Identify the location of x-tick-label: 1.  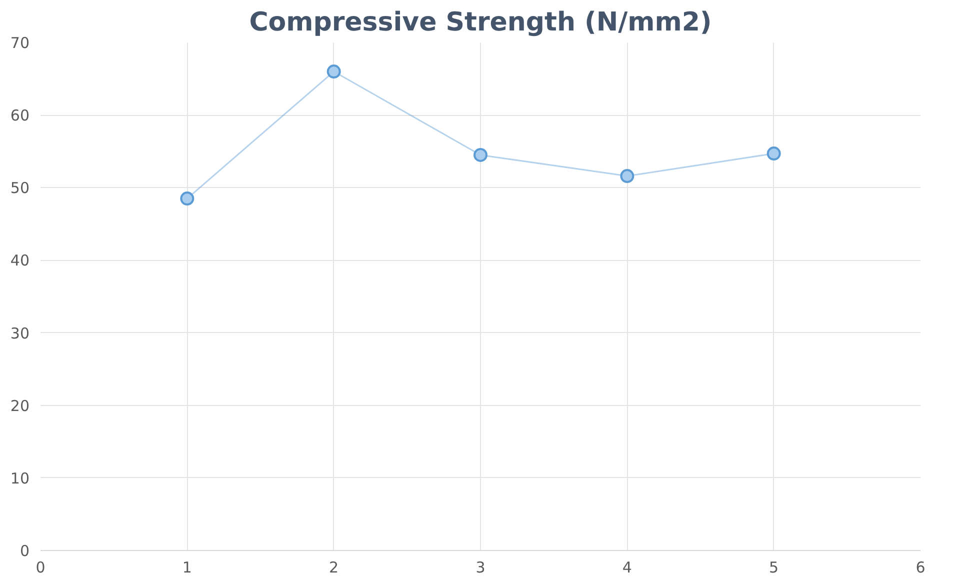
(187, 567).